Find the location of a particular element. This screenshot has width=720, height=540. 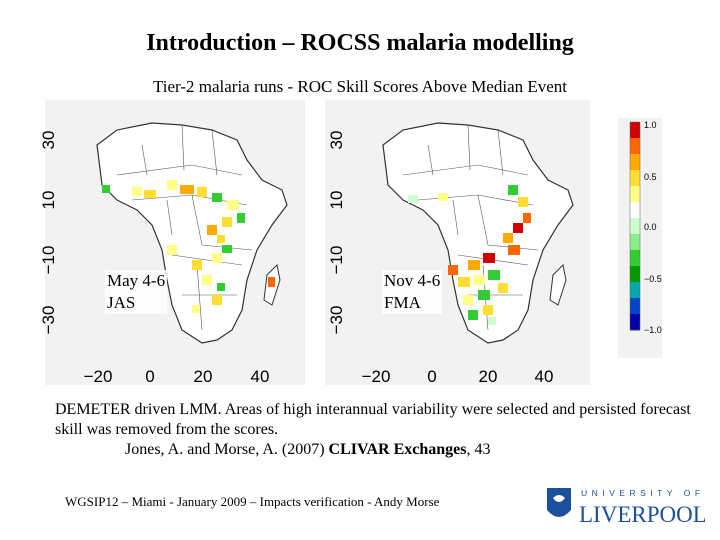

citation-issue: , 43 is located at coordinates (478, 449).